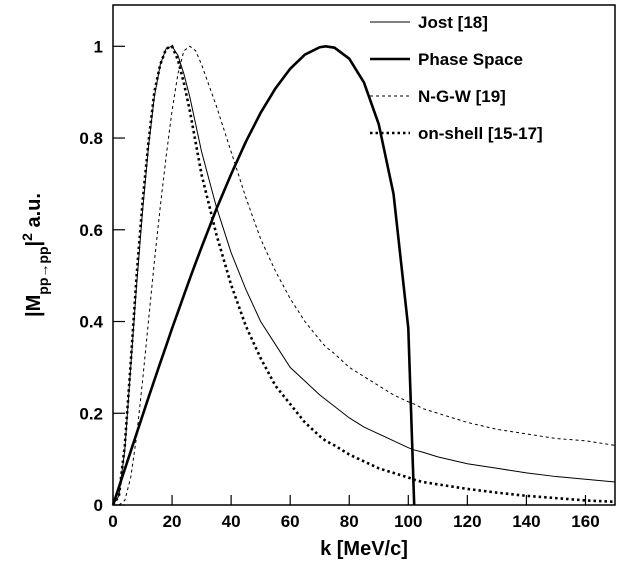 The image size is (628, 573). What do you see at coordinates (364, 549) in the screenshot?
I see `x-axis-label: k [MeV/c]` at bounding box center [364, 549].